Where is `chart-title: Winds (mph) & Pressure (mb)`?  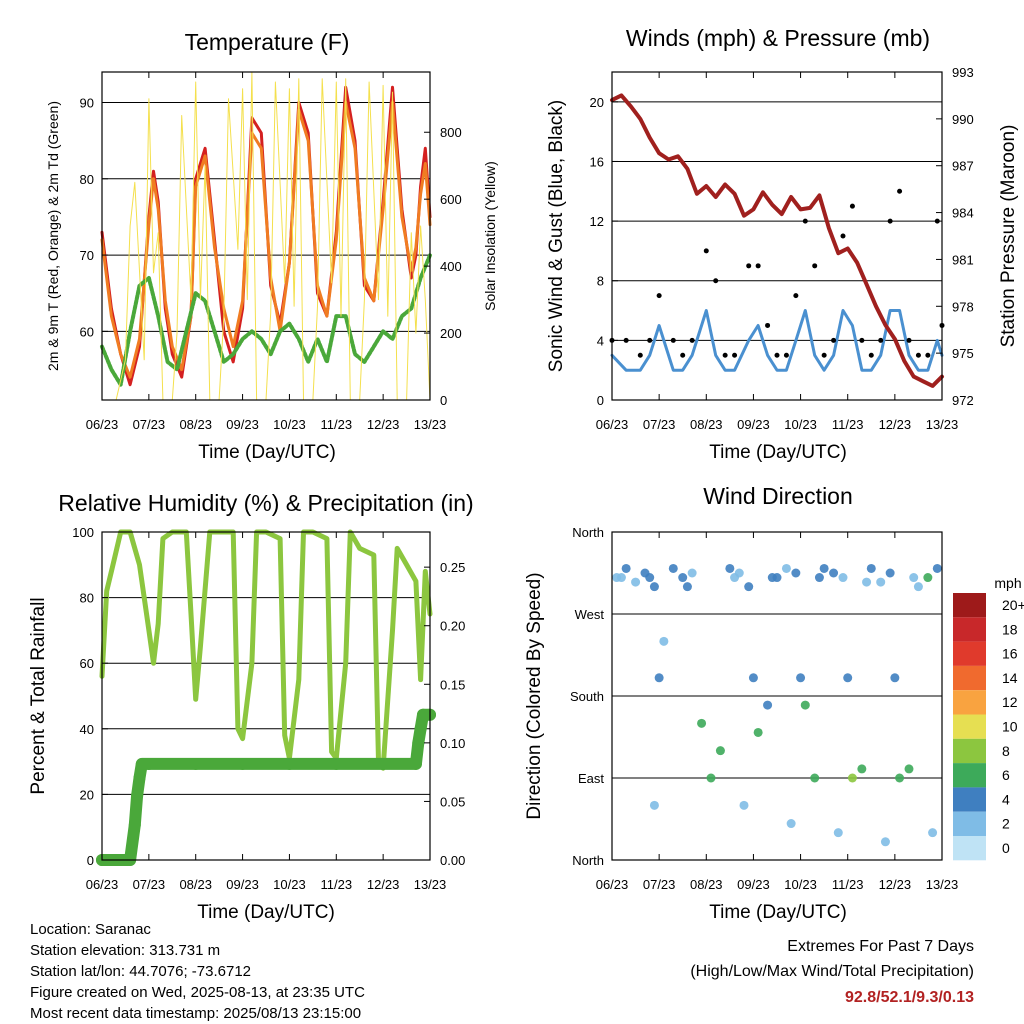
chart-title: Winds (mph) & Pressure (mb) is located at coordinates (778, 38).